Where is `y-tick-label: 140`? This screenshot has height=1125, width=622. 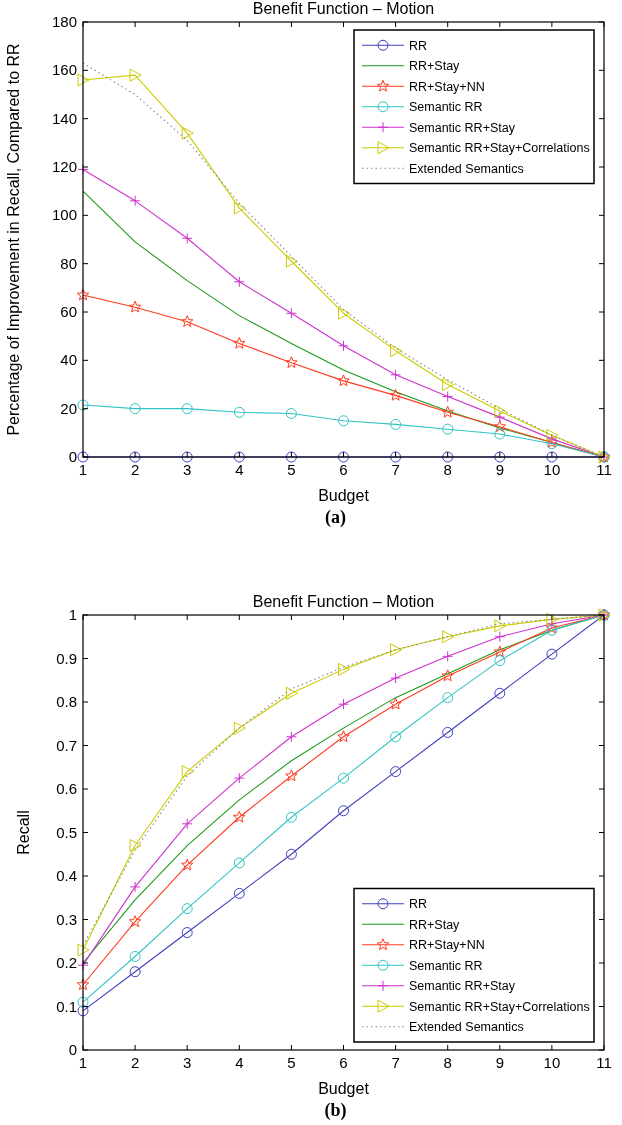 y-tick-label: 140 is located at coordinates (64, 118).